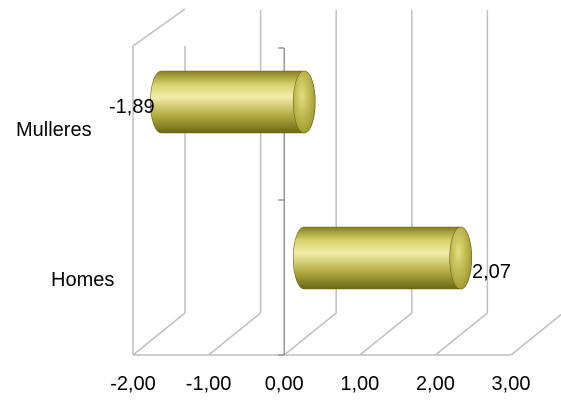  I want to click on category-label: Homes, so click(82, 280).